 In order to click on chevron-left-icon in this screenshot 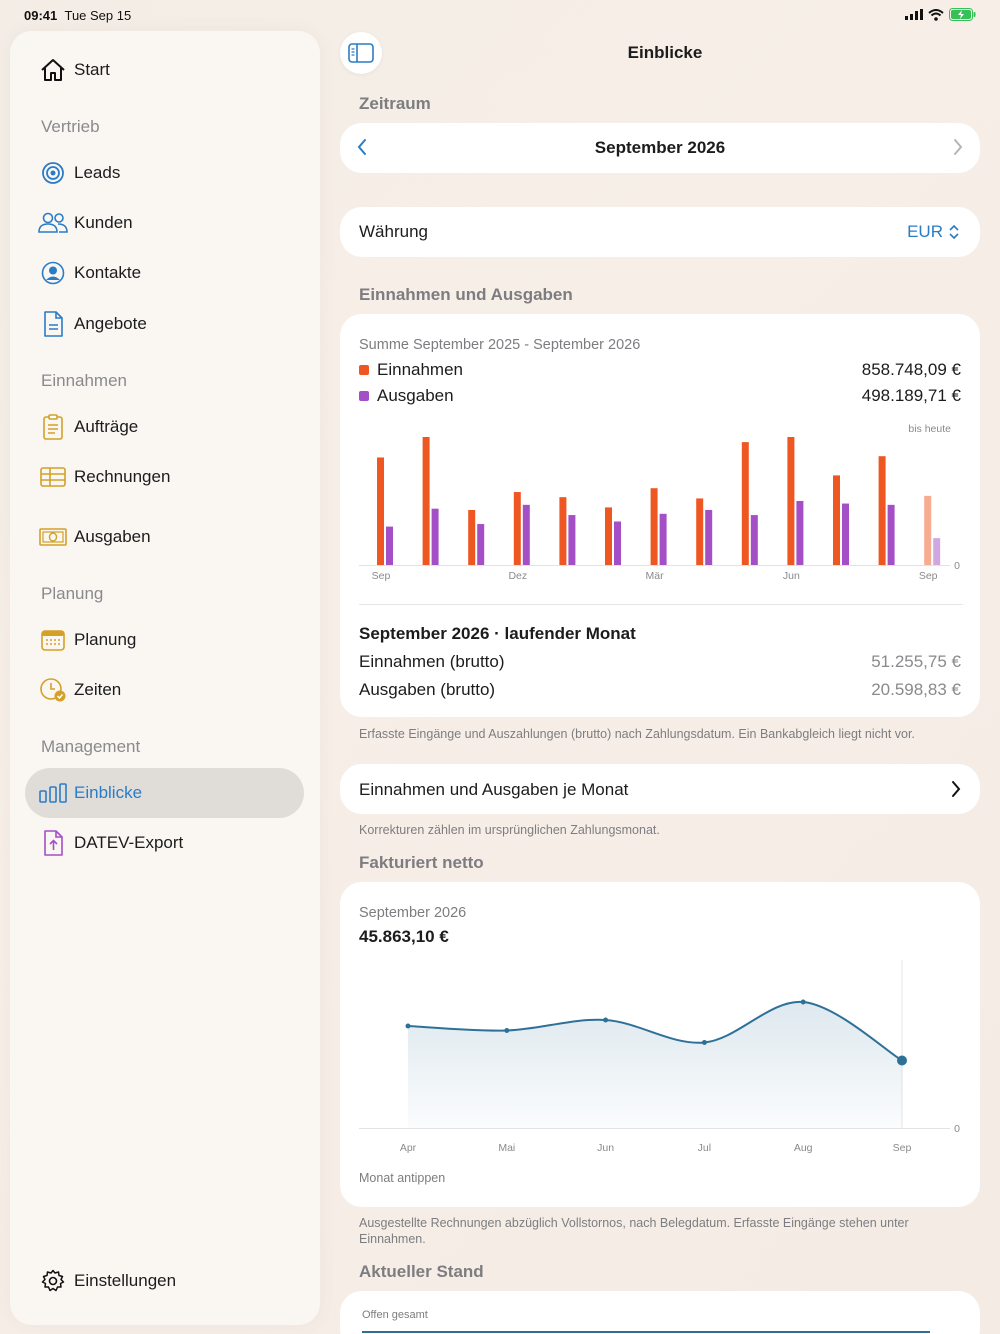, I will do `click(362, 149)`.